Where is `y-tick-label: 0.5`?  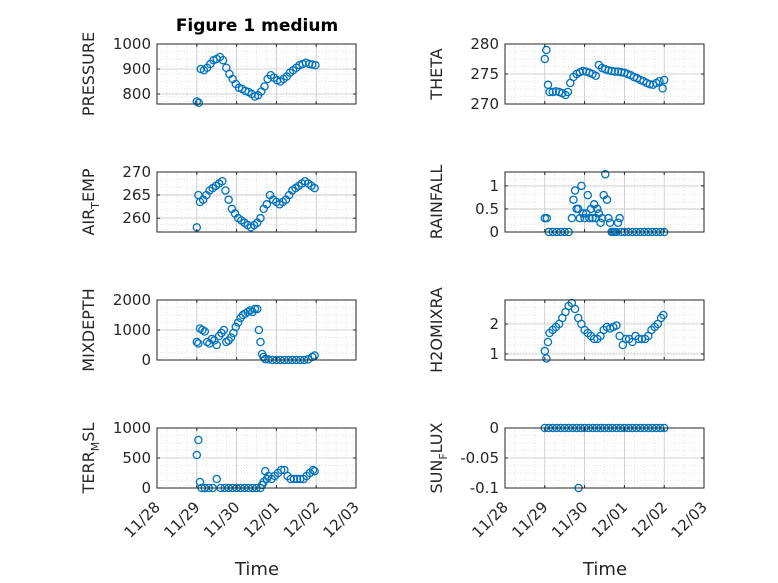 y-tick-label: 0.5 is located at coordinates (487, 209).